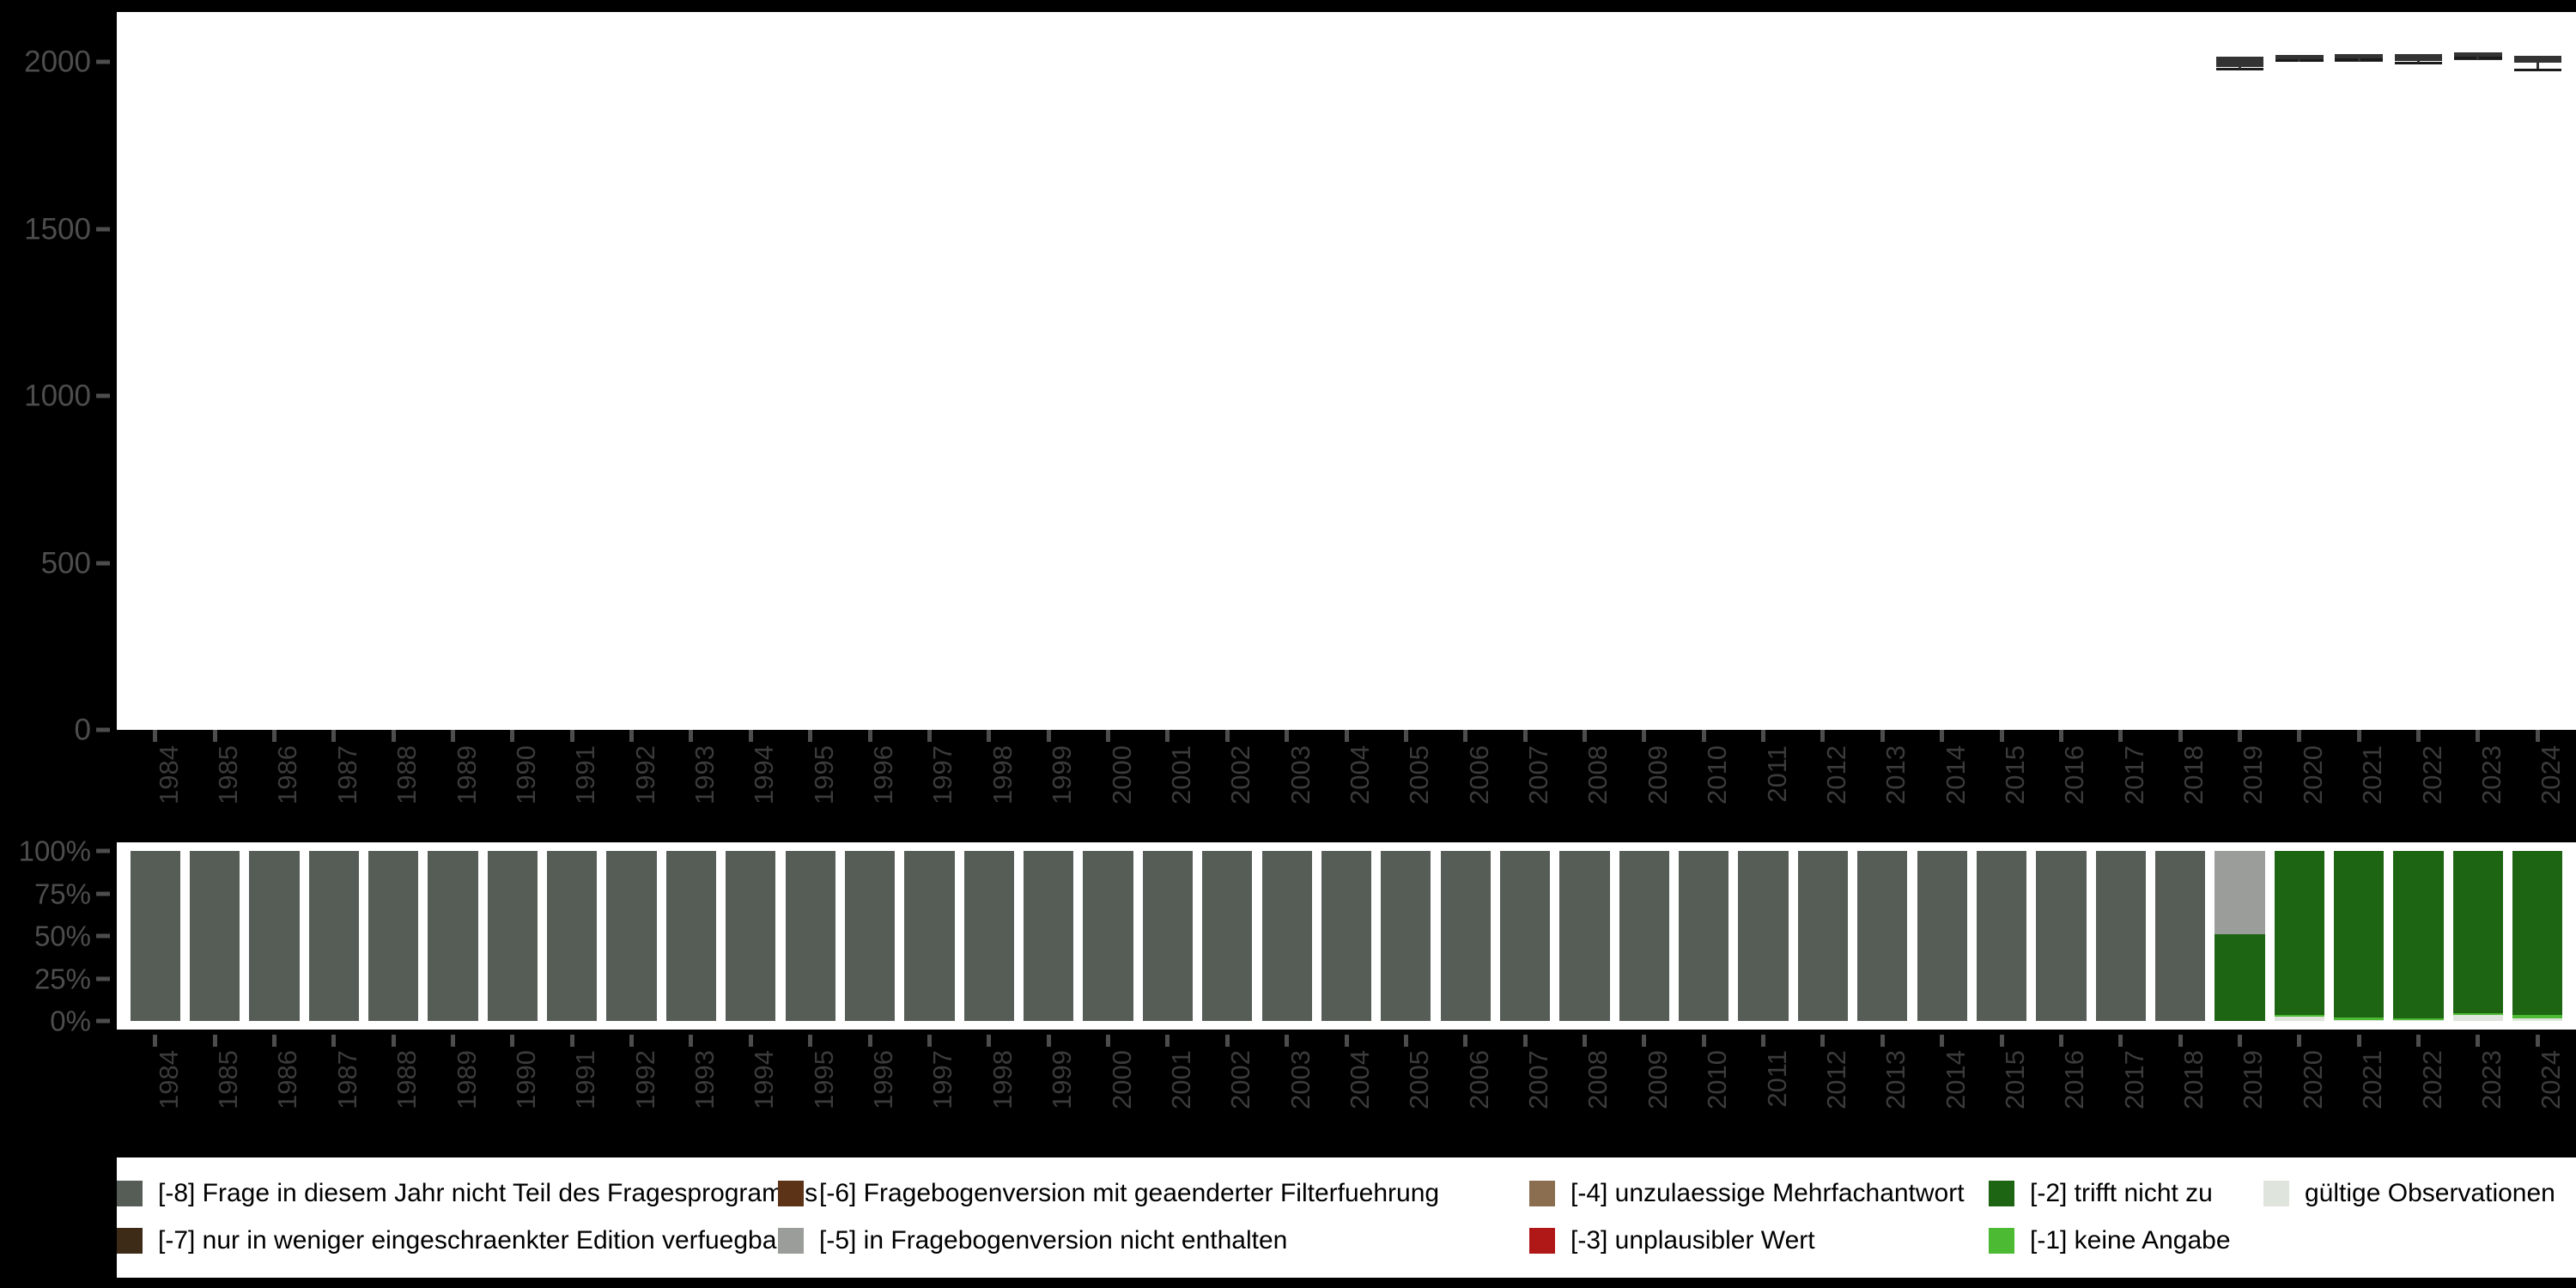  Describe the element at coordinates (82, 730) in the screenshot. I see `counts-y-tick-label: 0` at that location.